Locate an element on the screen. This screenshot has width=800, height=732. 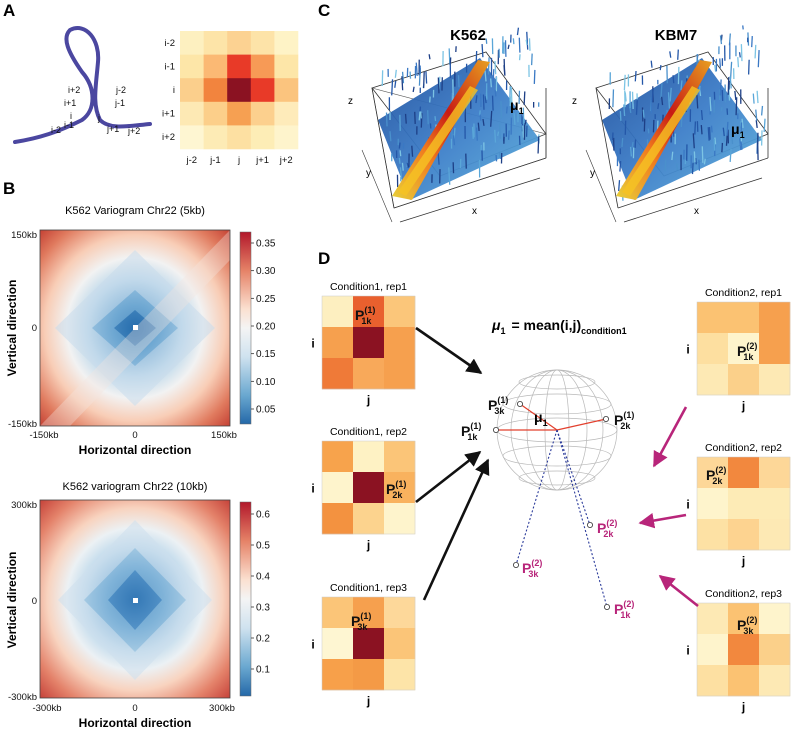
axis-y-k562: y is located at coordinates (368, 173).